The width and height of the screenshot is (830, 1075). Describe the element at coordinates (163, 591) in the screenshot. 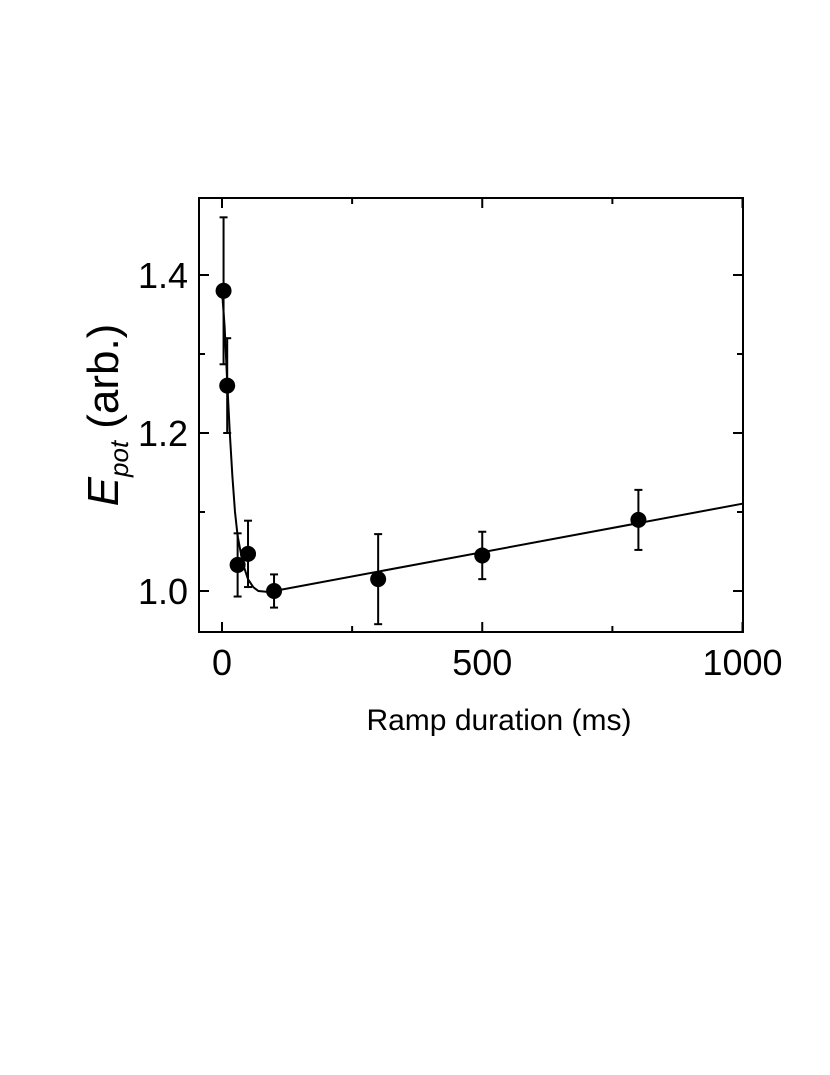

I see `y-tick-label: 1.0` at that location.